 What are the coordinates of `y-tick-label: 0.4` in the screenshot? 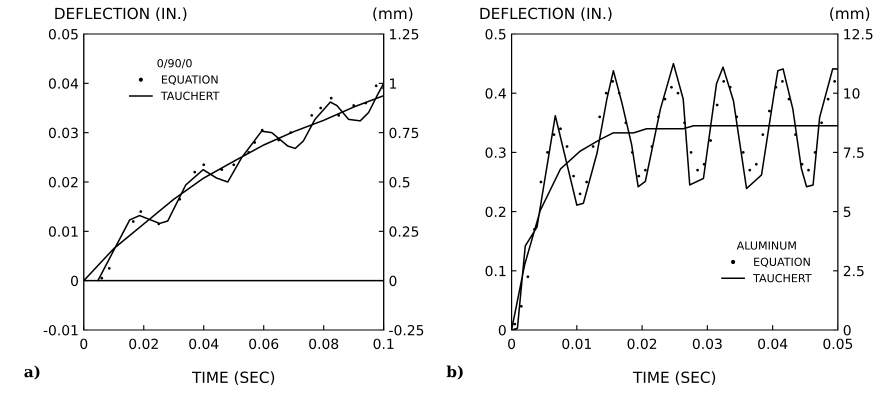 It's located at (496, 93).